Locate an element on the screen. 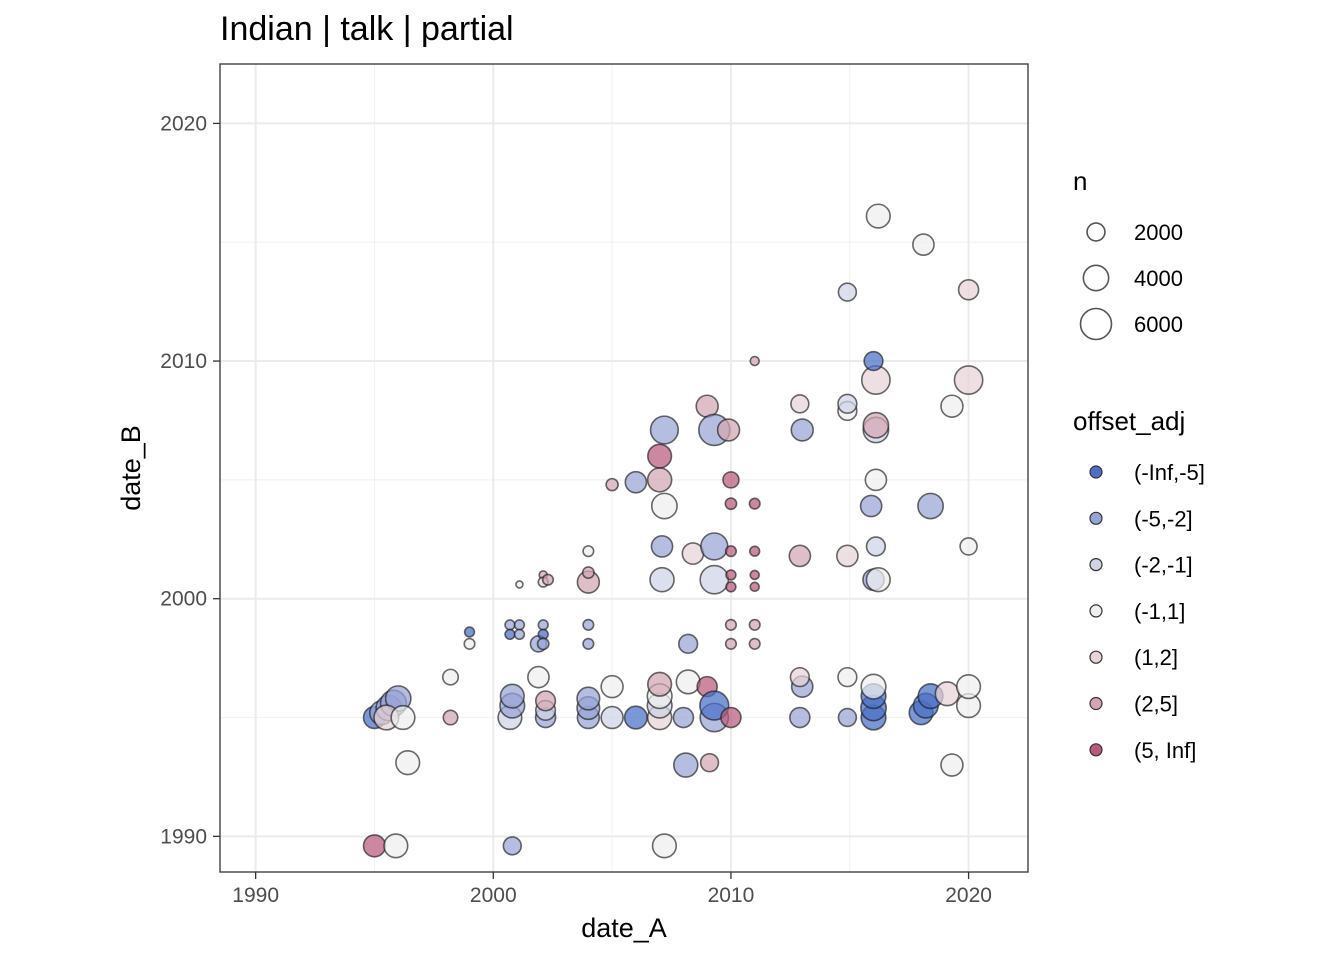  color-legend-label: (2,5] is located at coordinates (1156, 704).